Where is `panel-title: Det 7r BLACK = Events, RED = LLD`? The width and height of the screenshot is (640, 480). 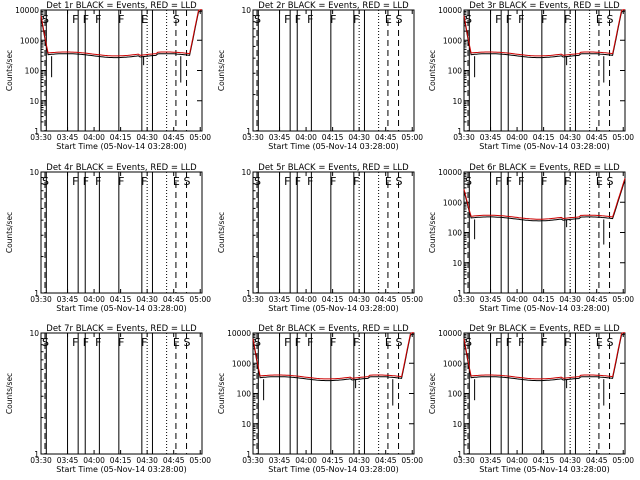 panel-title: Det 7r BLACK = Events, RED = LLD is located at coordinates (121, 329).